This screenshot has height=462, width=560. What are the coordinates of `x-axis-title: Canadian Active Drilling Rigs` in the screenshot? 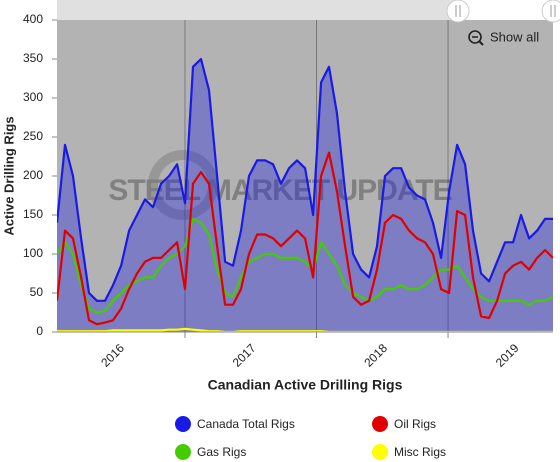 It's located at (305, 385).